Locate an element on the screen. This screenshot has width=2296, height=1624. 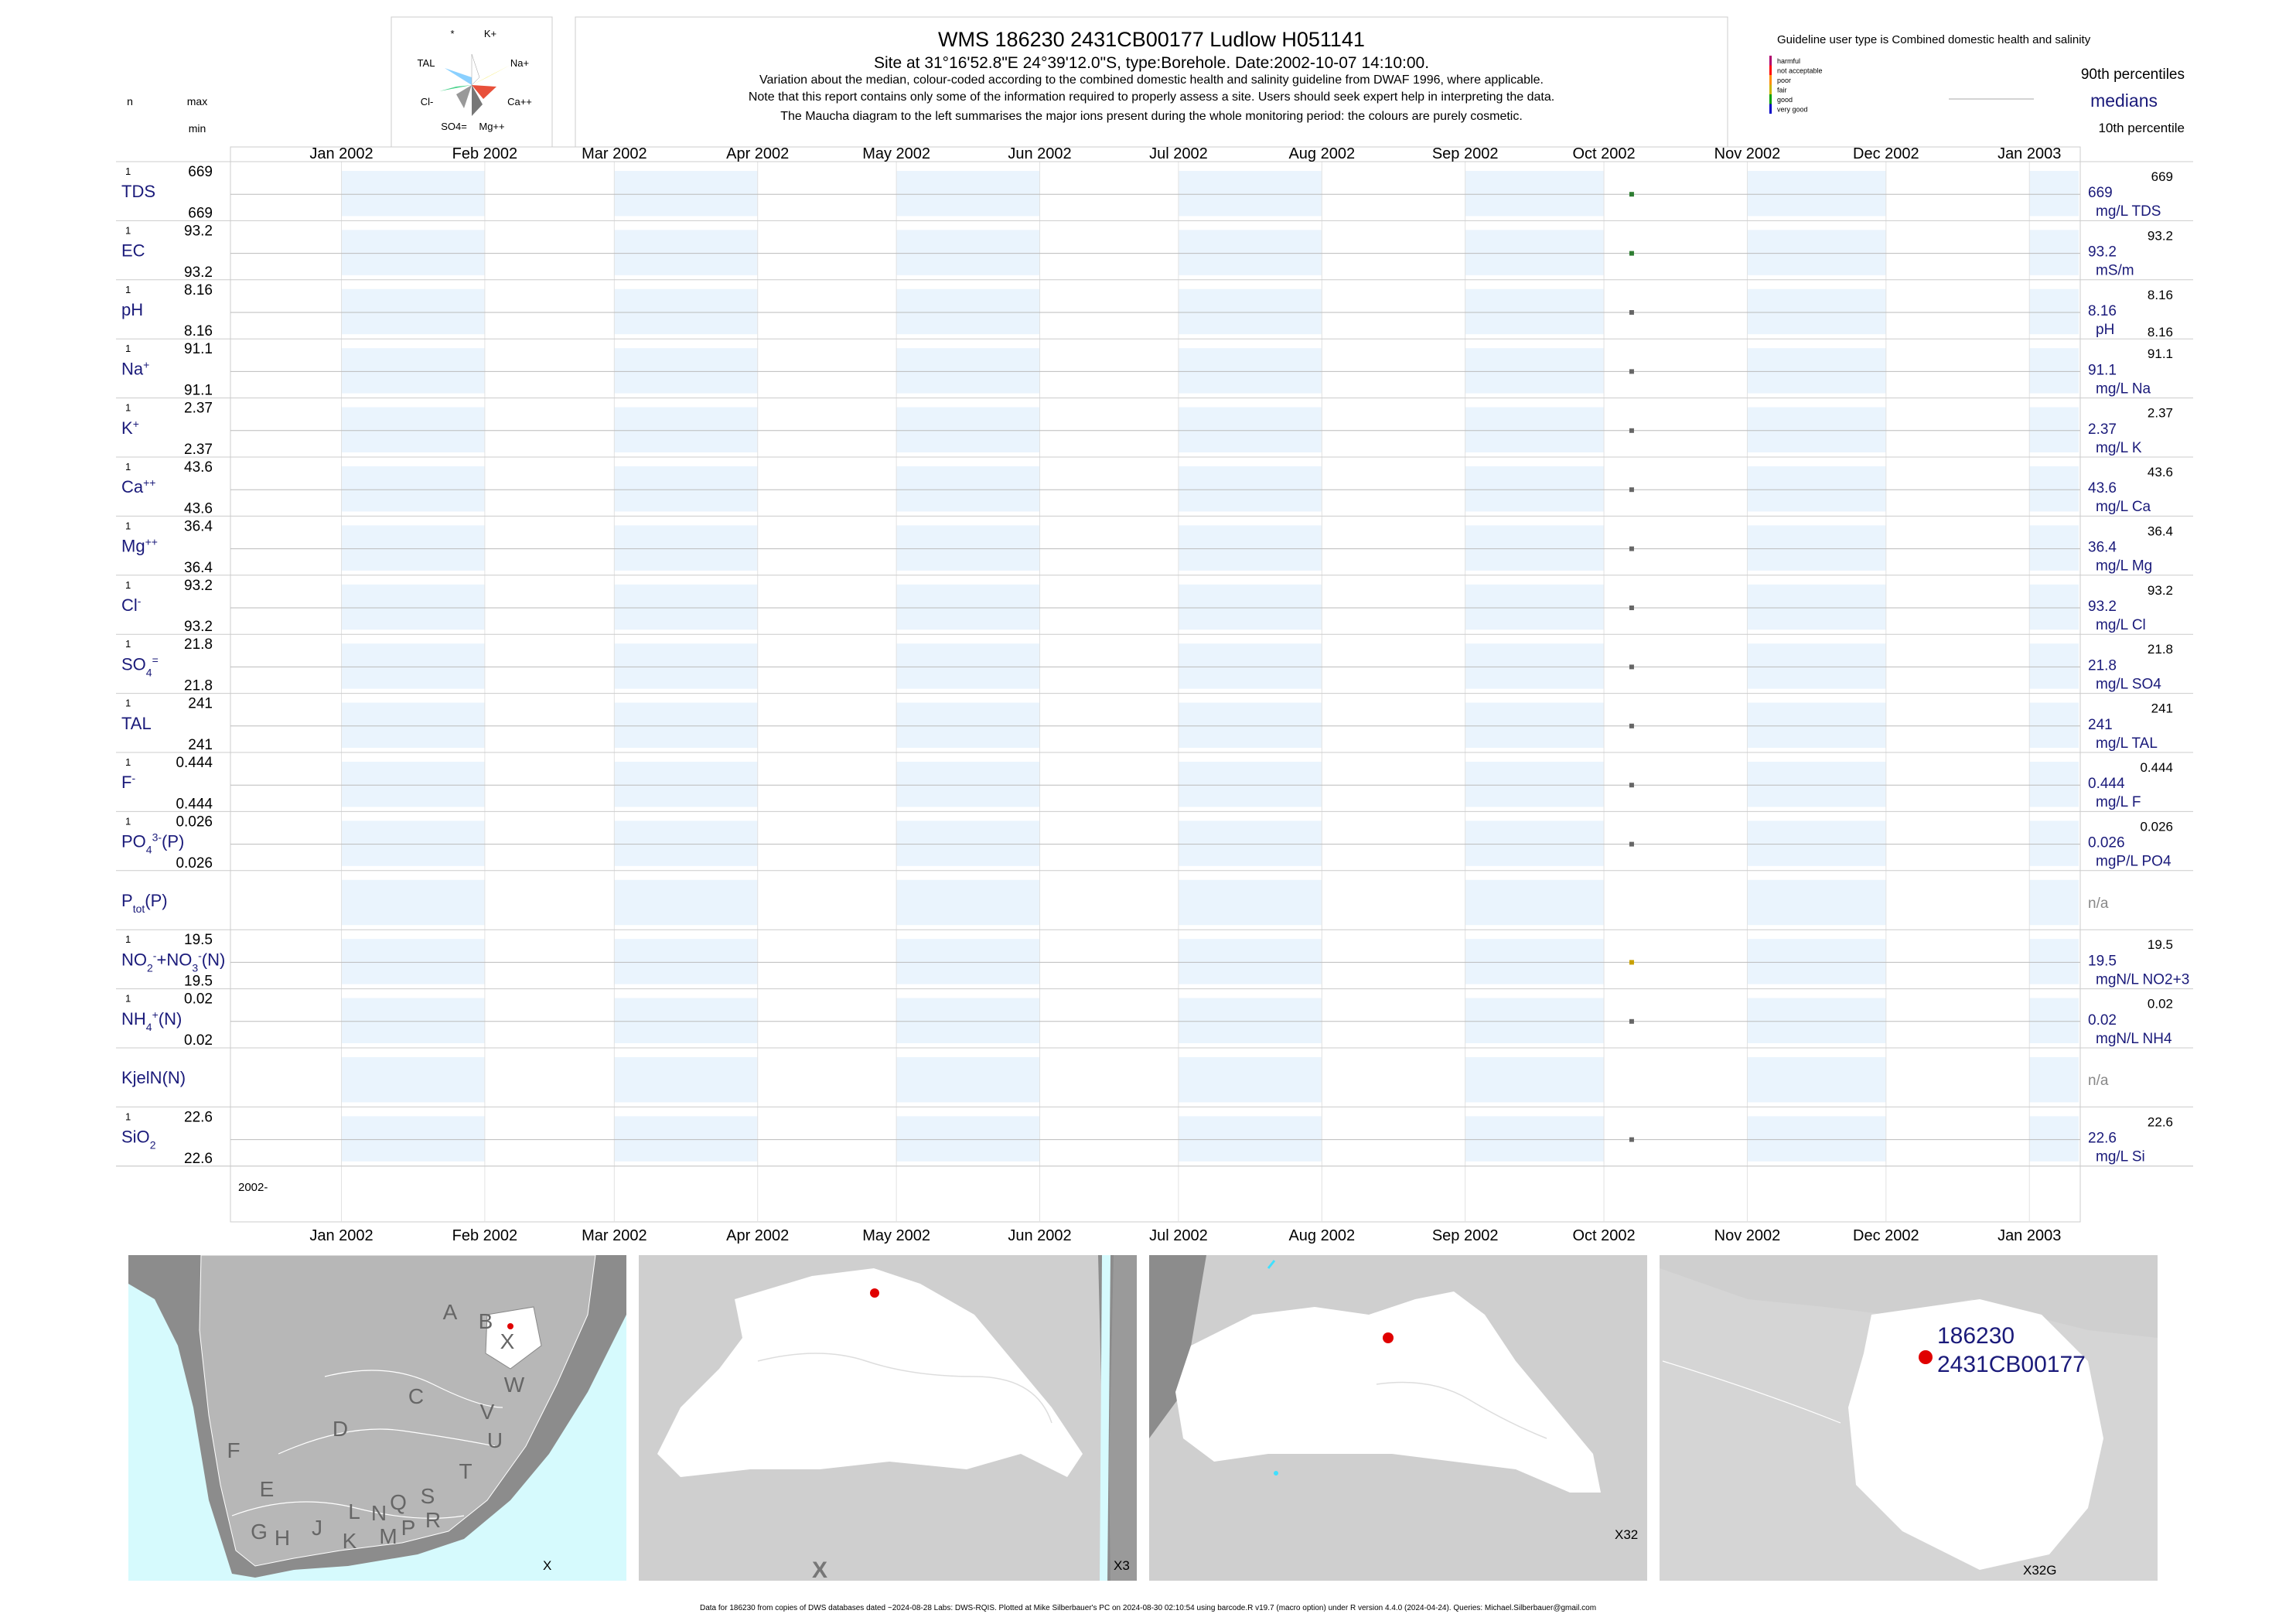
map-region-label: Q is located at coordinates (398, 1502).